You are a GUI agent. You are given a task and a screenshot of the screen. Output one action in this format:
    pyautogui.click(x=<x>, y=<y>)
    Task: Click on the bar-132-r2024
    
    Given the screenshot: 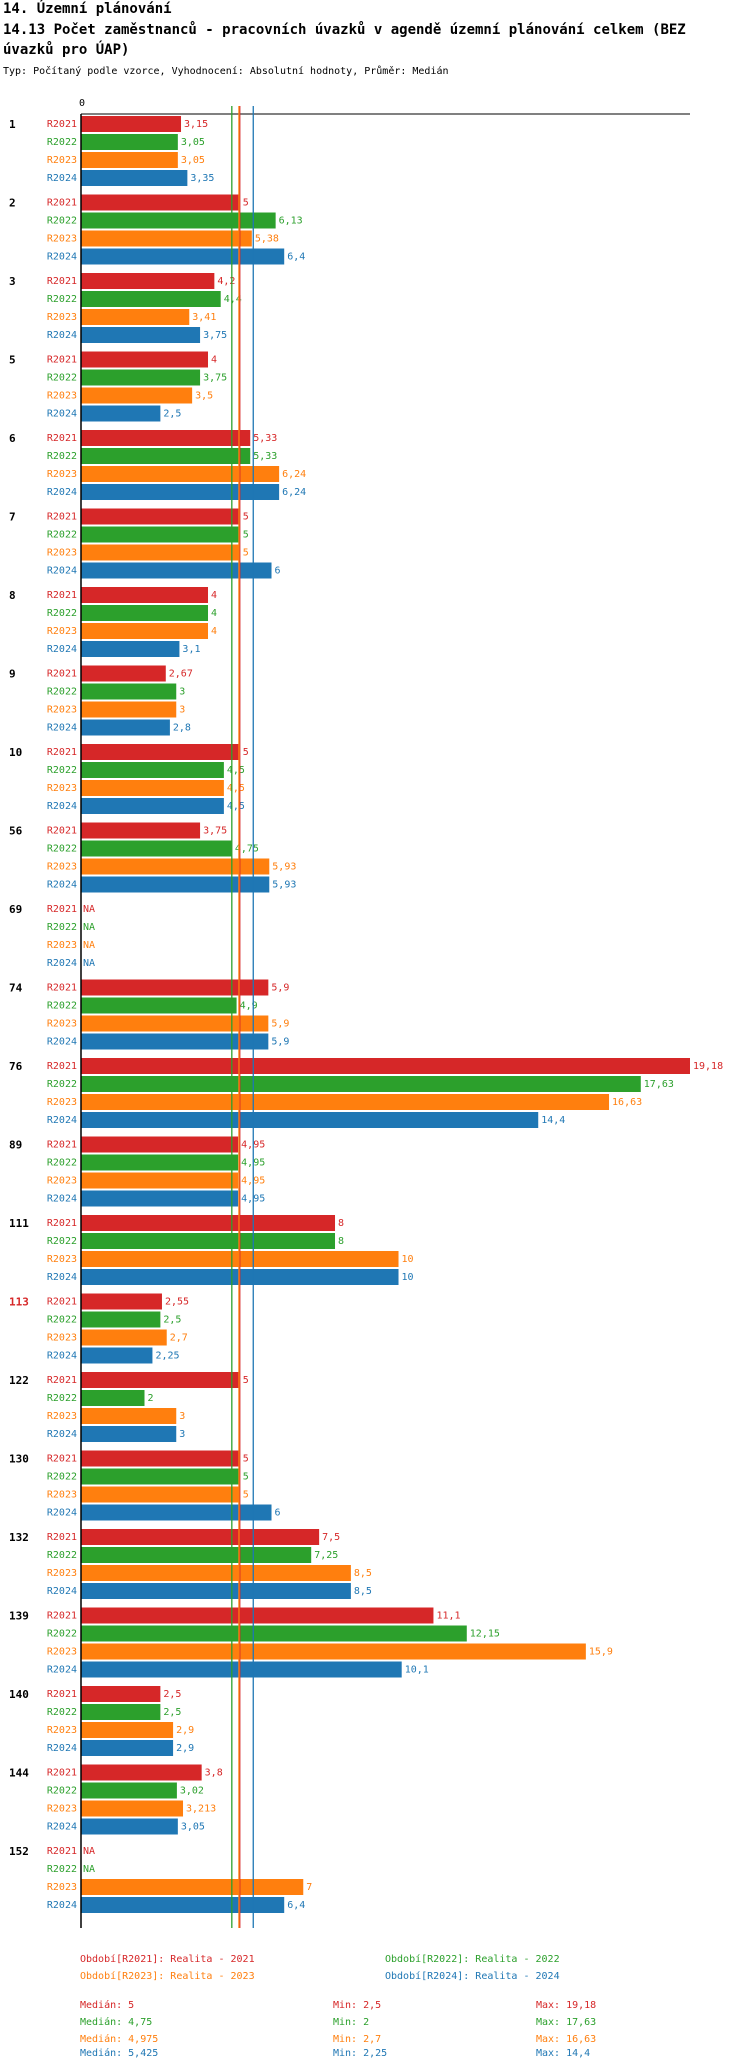 What is the action you would take?
    pyautogui.click(x=216, y=1591)
    